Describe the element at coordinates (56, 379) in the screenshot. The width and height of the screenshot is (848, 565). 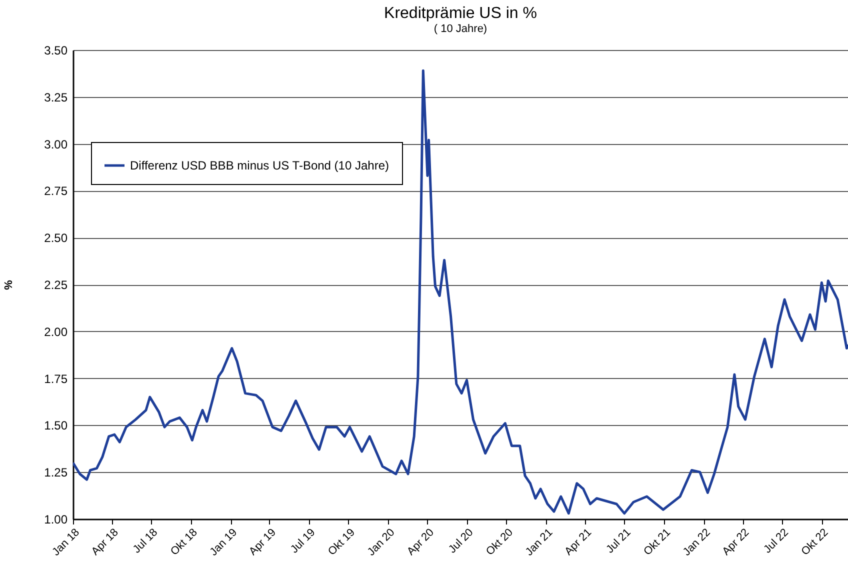
I see `y-tick-label: 1.75` at that location.